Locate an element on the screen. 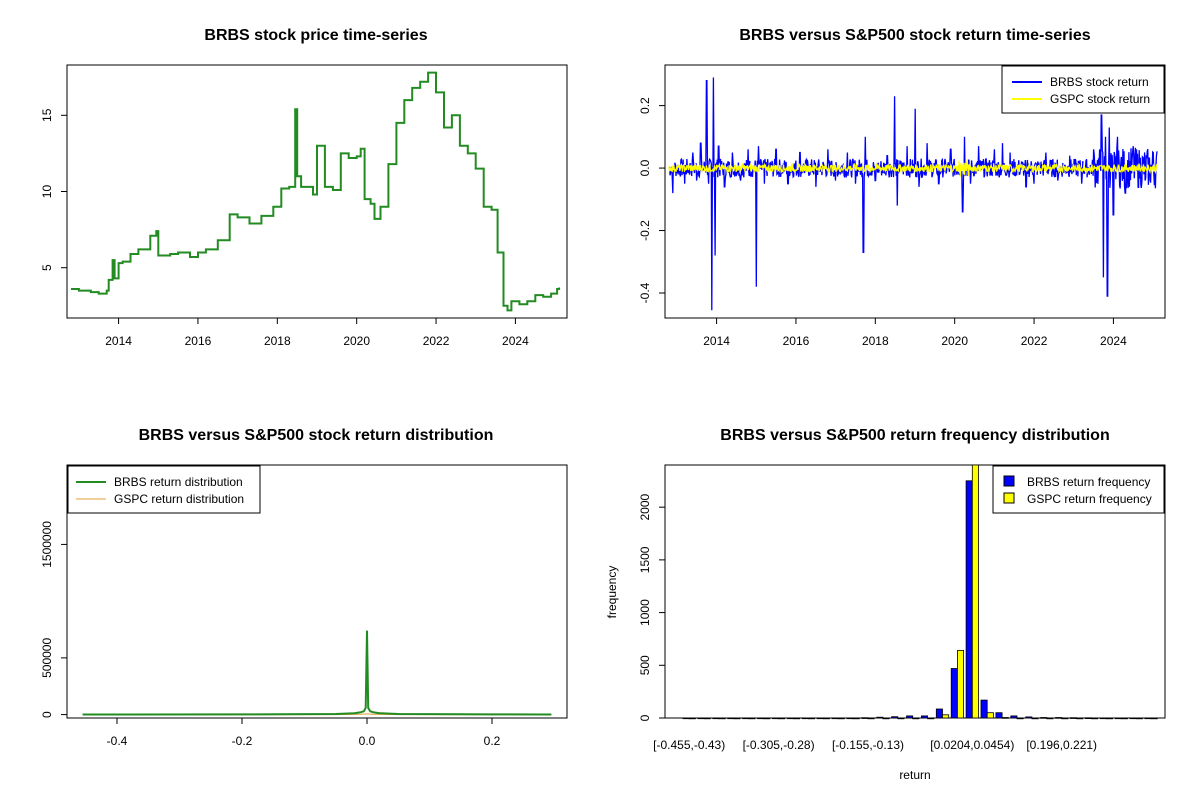 This screenshot has height=805, width=1200. return-x-tick-label: 2016 is located at coordinates (796, 341).